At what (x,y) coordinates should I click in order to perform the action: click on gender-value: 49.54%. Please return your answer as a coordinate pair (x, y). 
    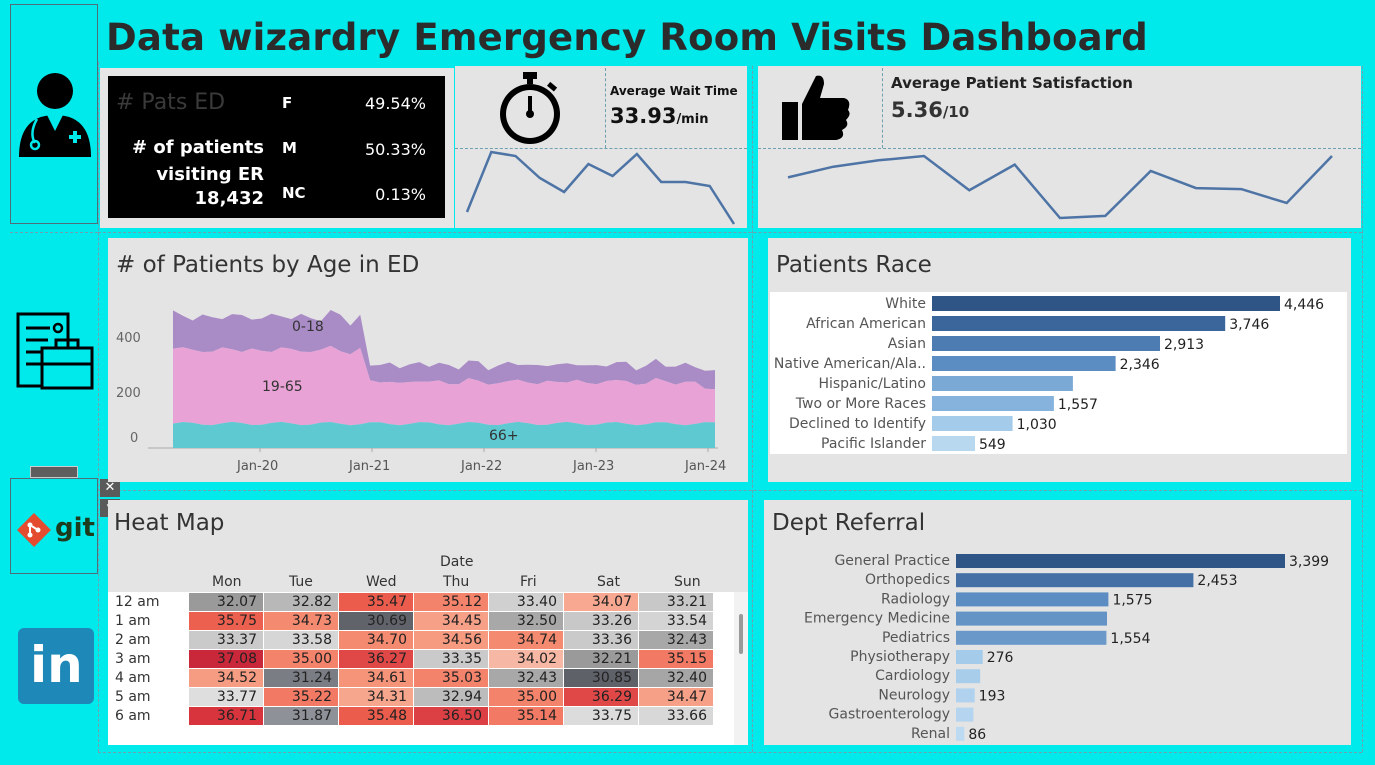
    Looking at the image, I should click on (395, 103).